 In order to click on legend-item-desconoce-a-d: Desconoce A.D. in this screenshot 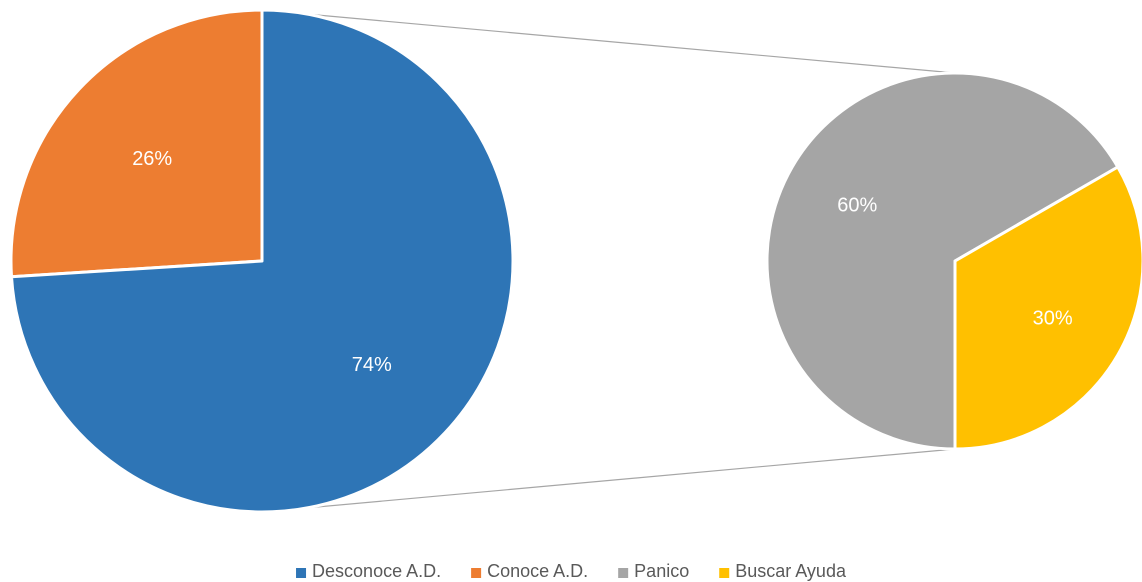, I will do `click(368, 571)`.